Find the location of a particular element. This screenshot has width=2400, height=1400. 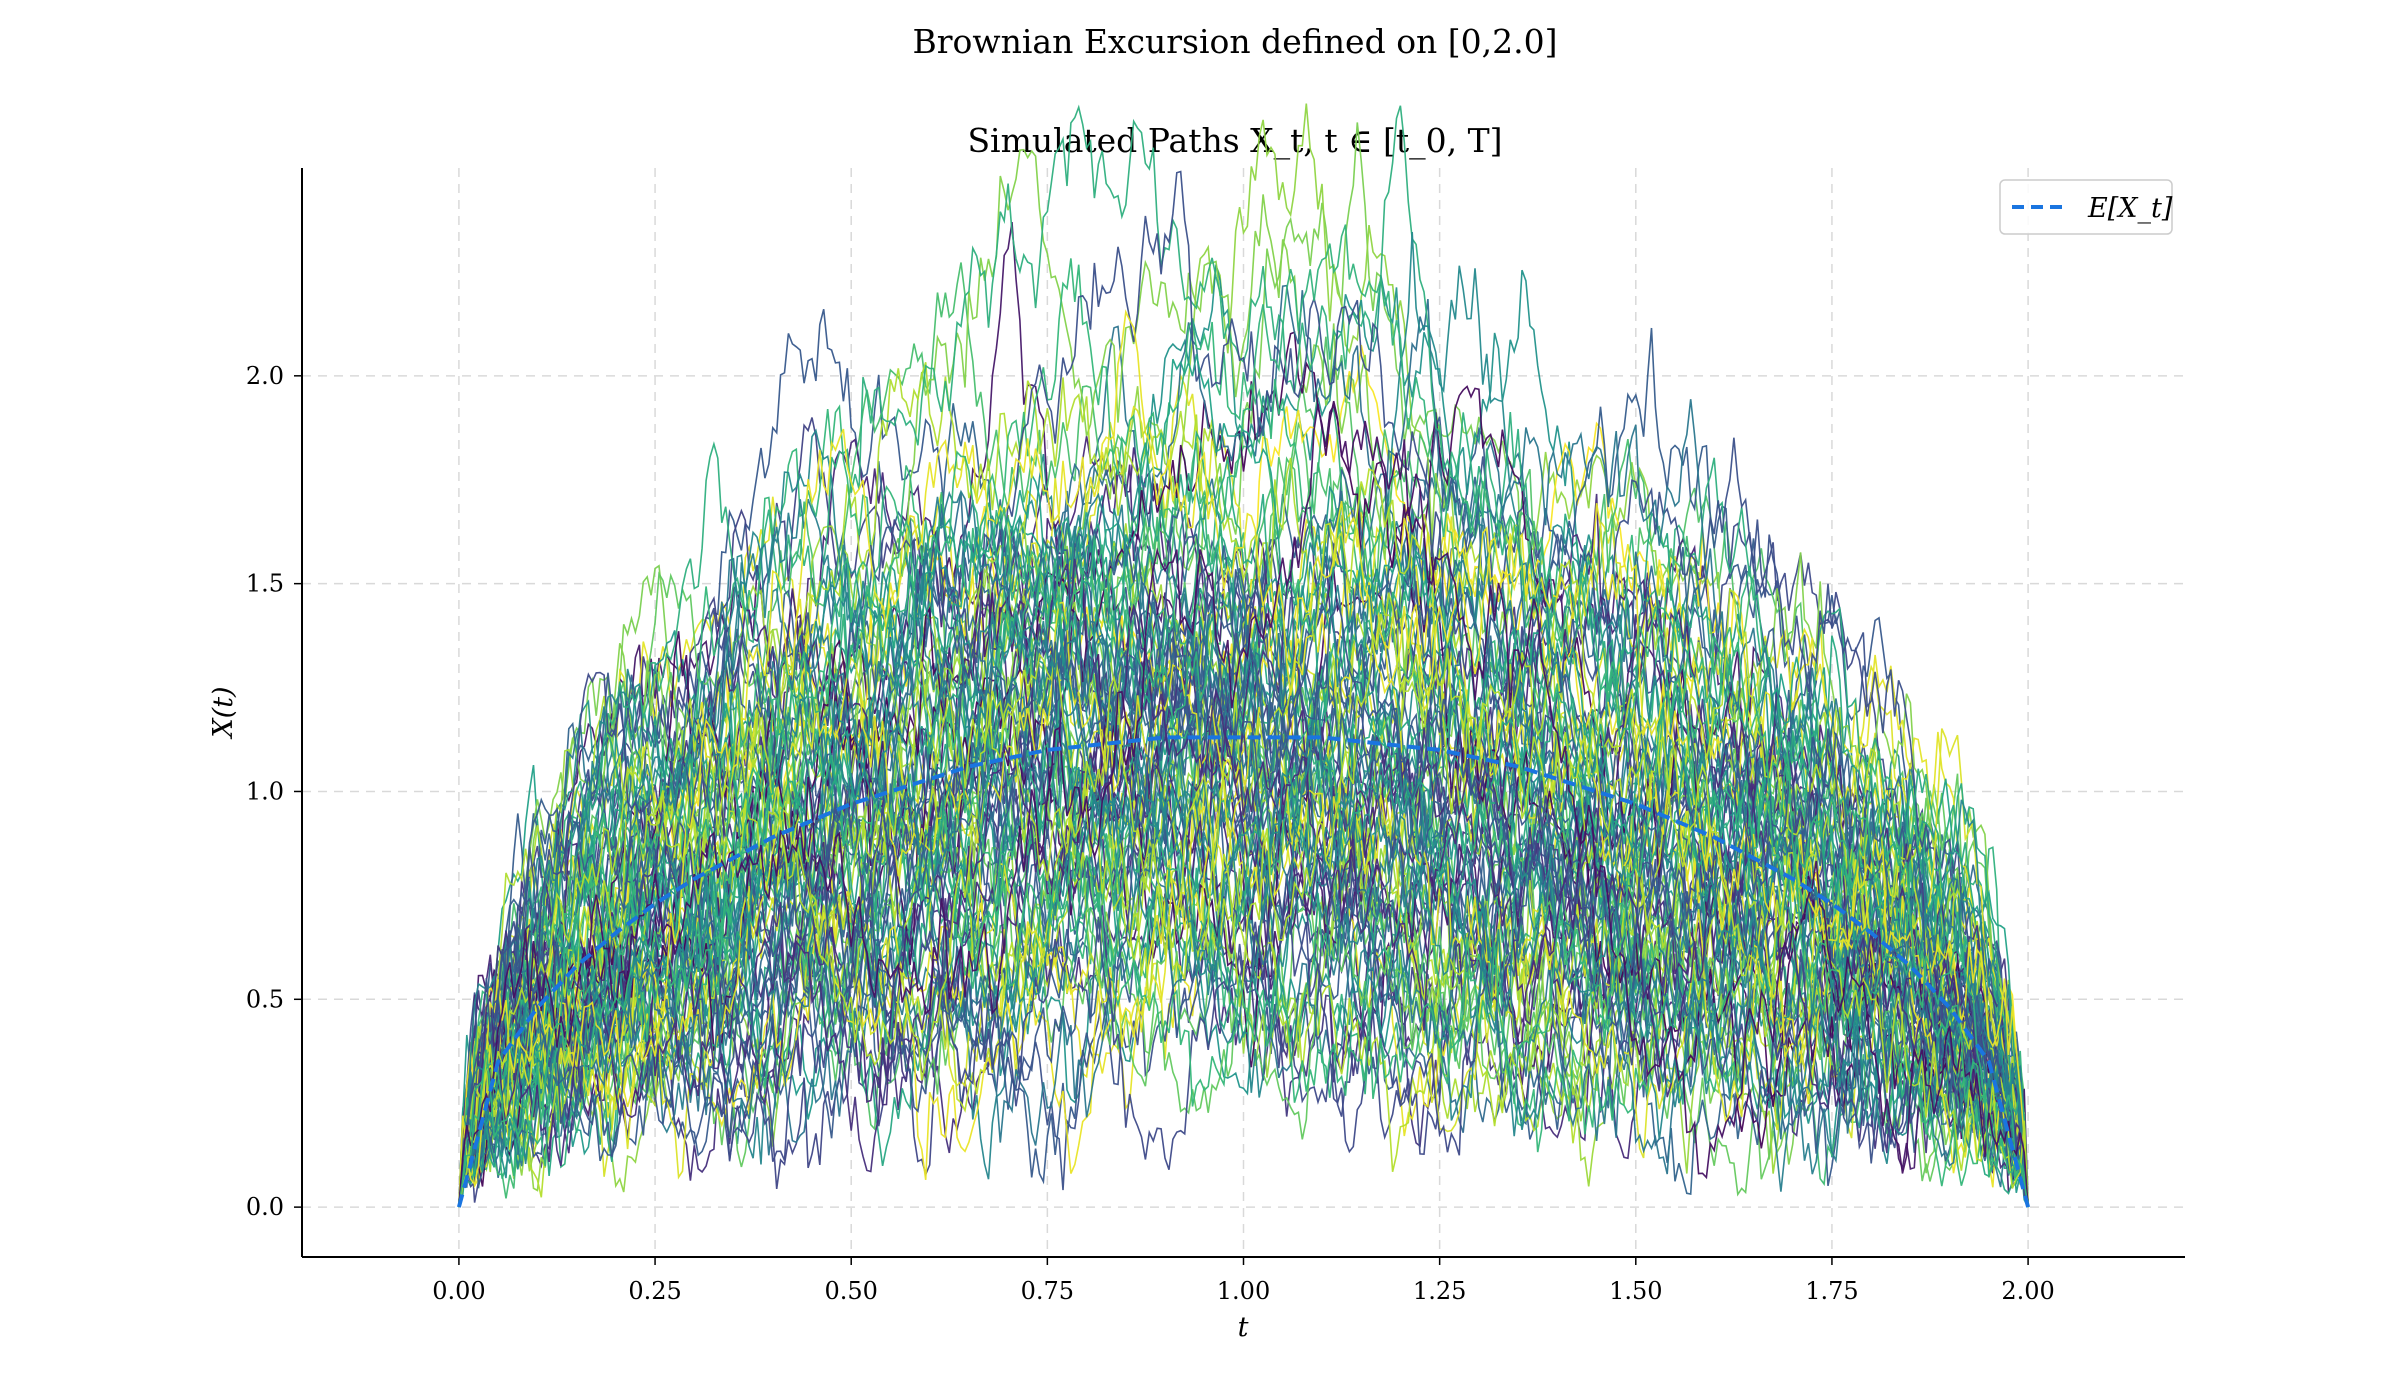

legend-box is located at coordinates (2086, 207).